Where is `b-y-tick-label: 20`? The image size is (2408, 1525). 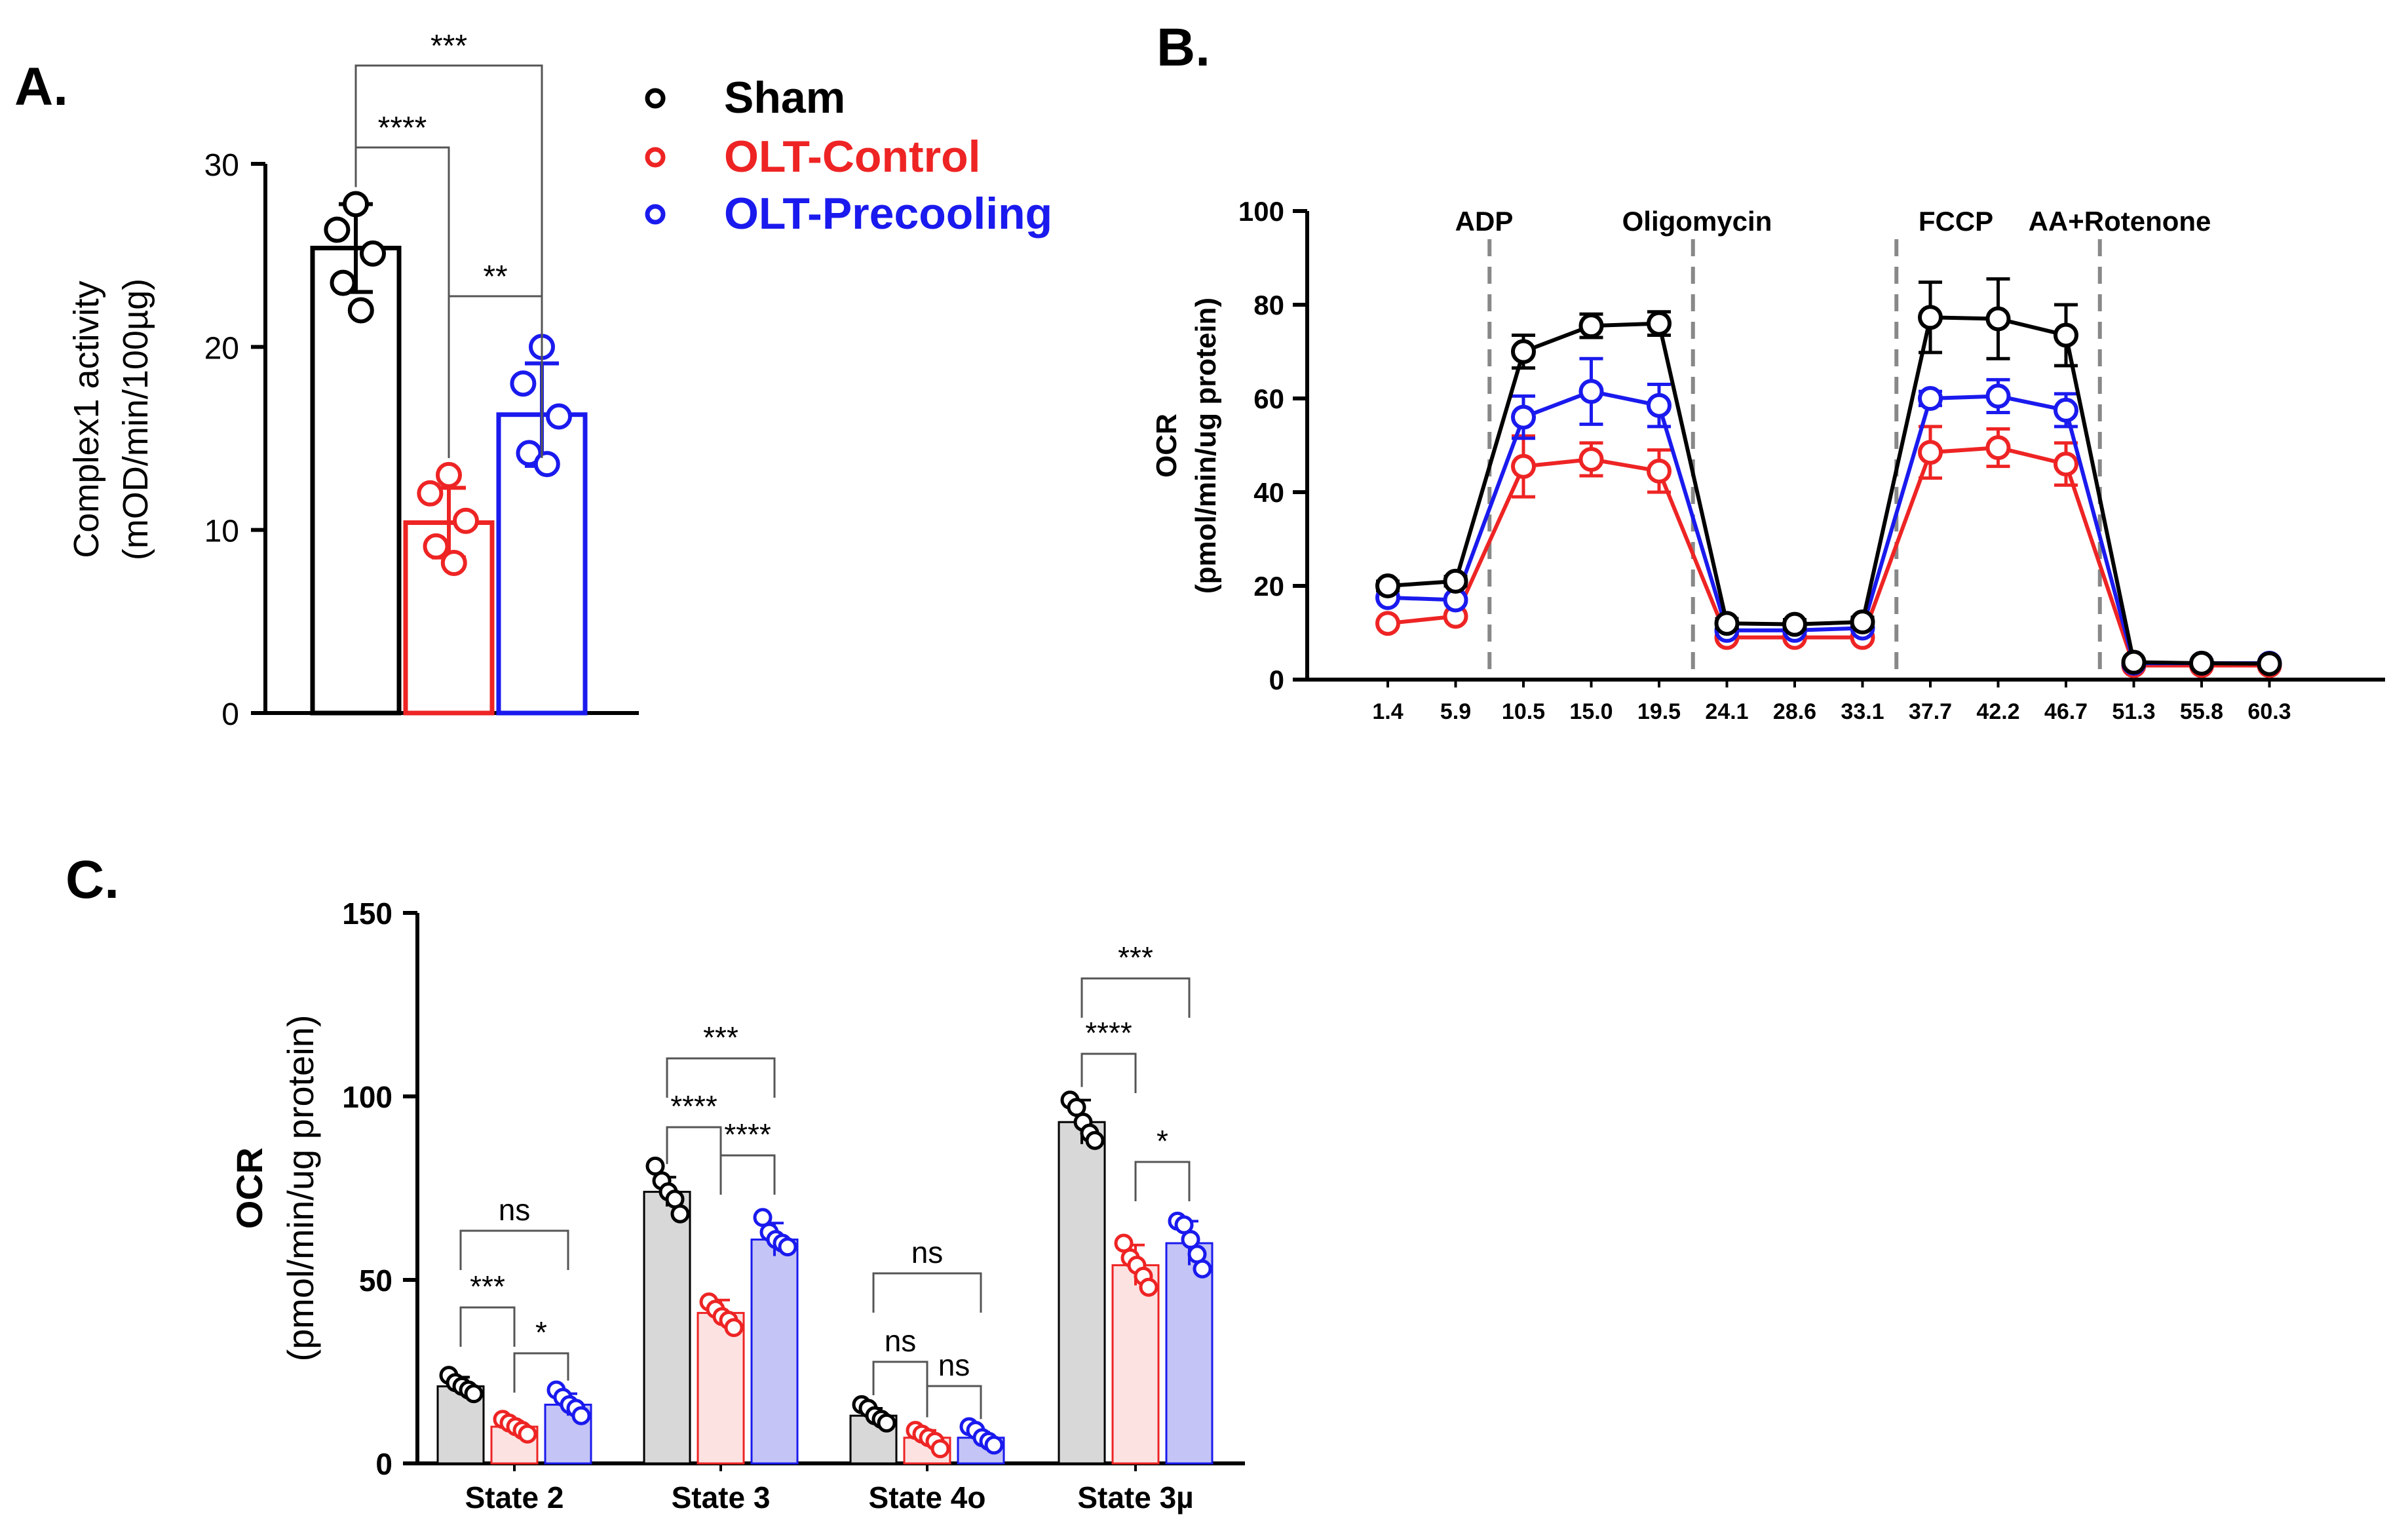
b-y-tick-label: 20 is located at coordinates (1268, 586).